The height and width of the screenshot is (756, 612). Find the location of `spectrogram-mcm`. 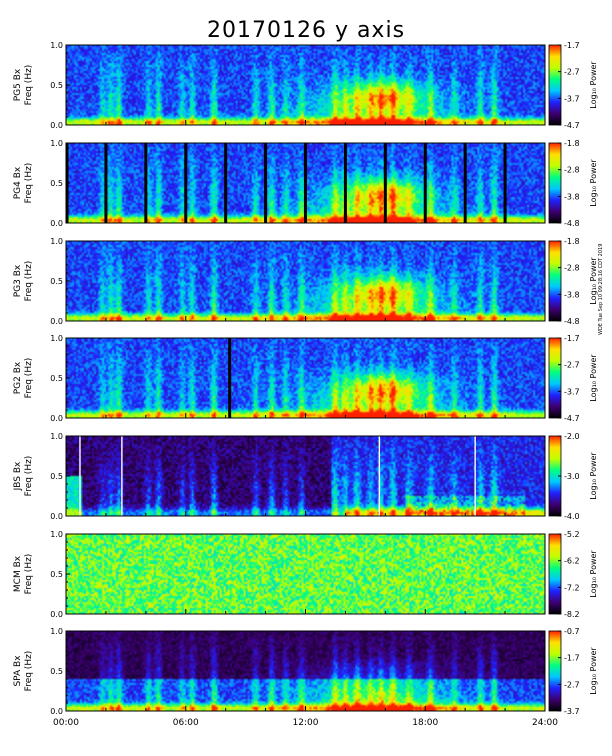

spectrogram-mcm is located at coordinates (305, 574).